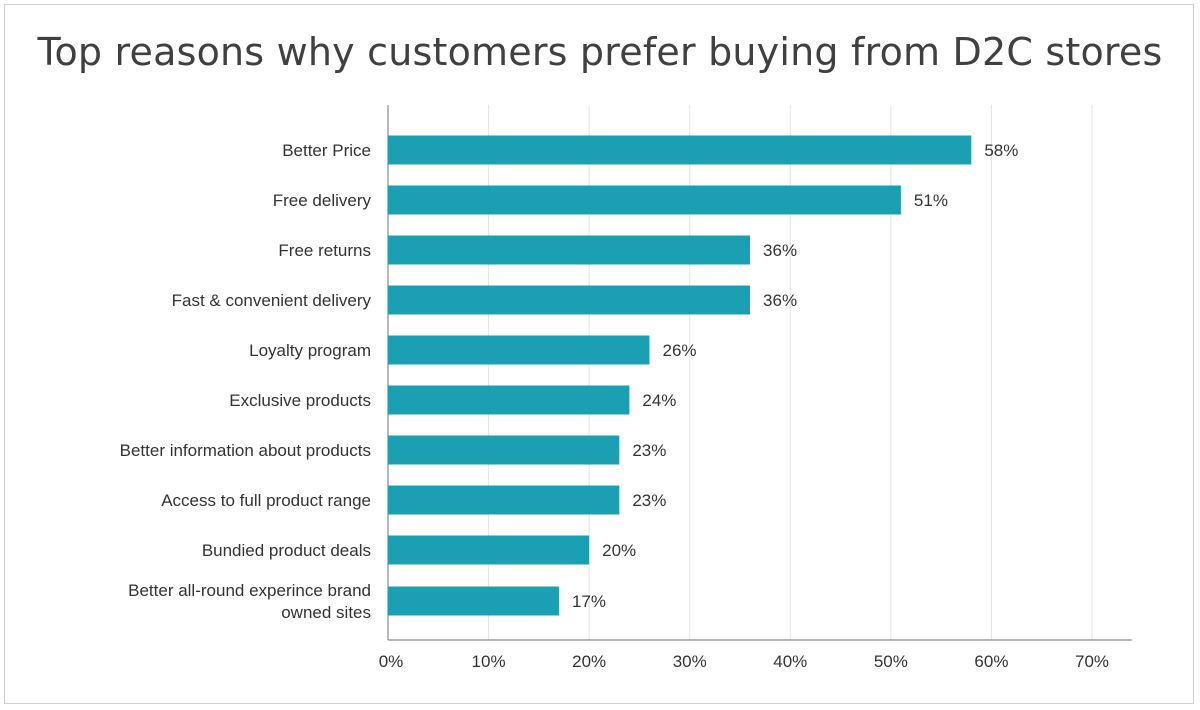  I want to click on category-label: Loyalty program, so click(310, 350).